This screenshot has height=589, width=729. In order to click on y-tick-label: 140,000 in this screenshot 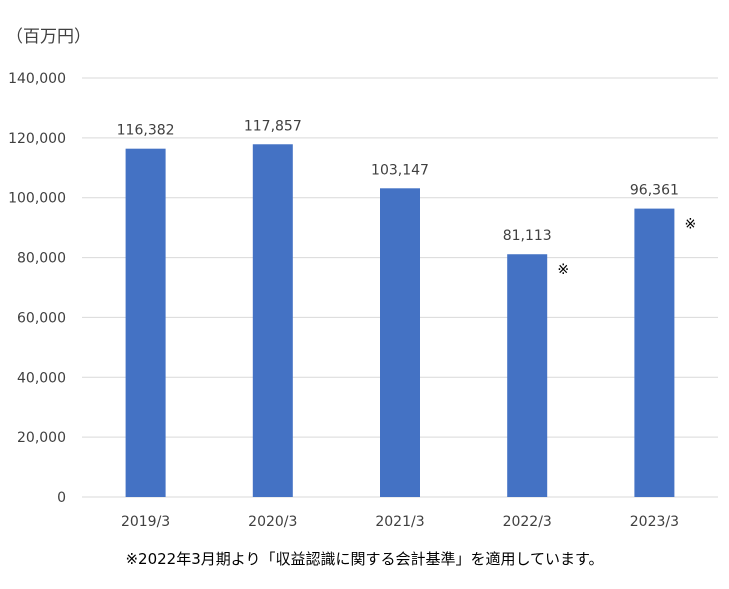, I will do `click(37, 79)`.